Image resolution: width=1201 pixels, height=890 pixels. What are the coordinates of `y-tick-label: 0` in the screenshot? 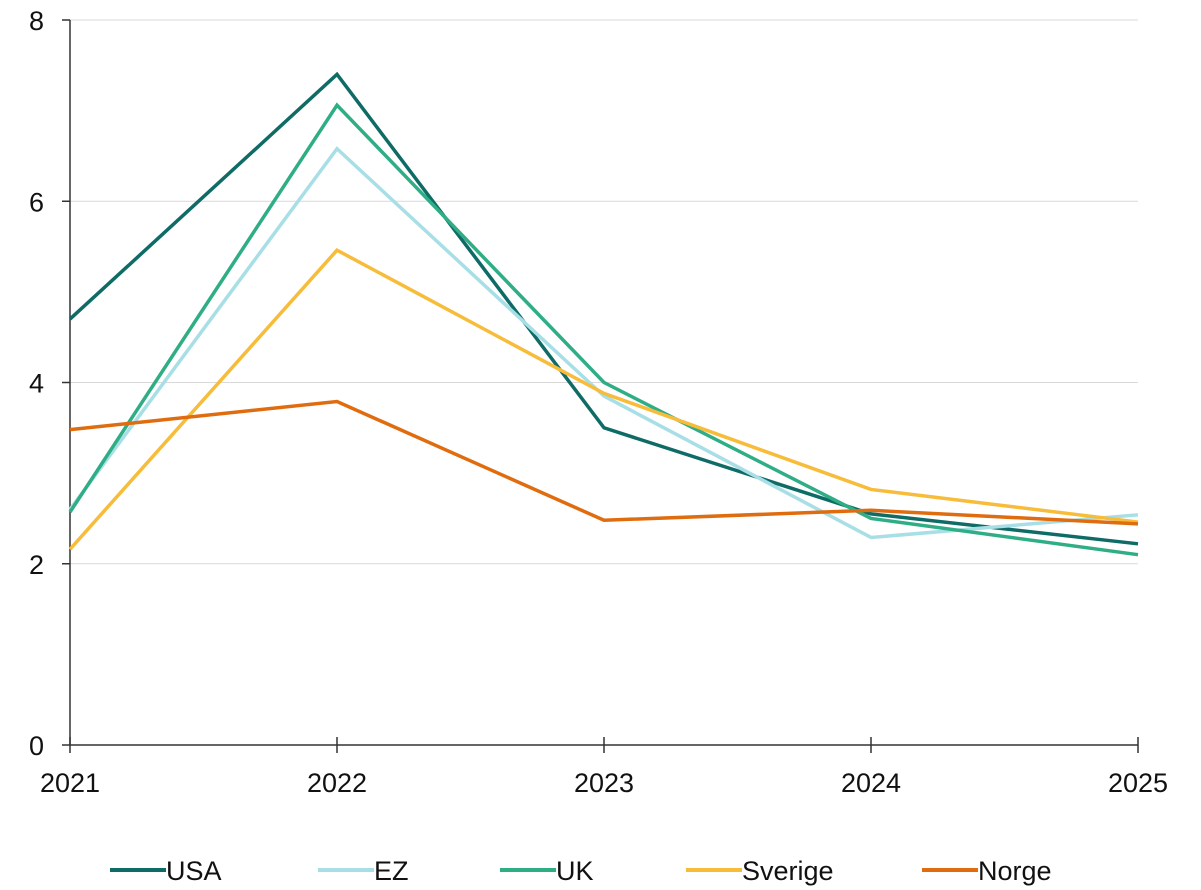 It's located at (36, 746).